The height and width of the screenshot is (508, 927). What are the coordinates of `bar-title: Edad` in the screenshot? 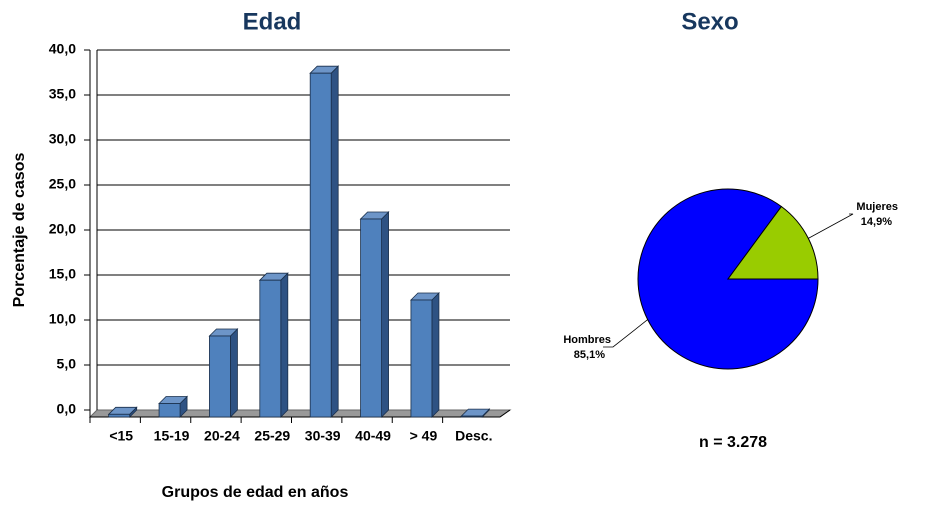 It's located at (272, 21).